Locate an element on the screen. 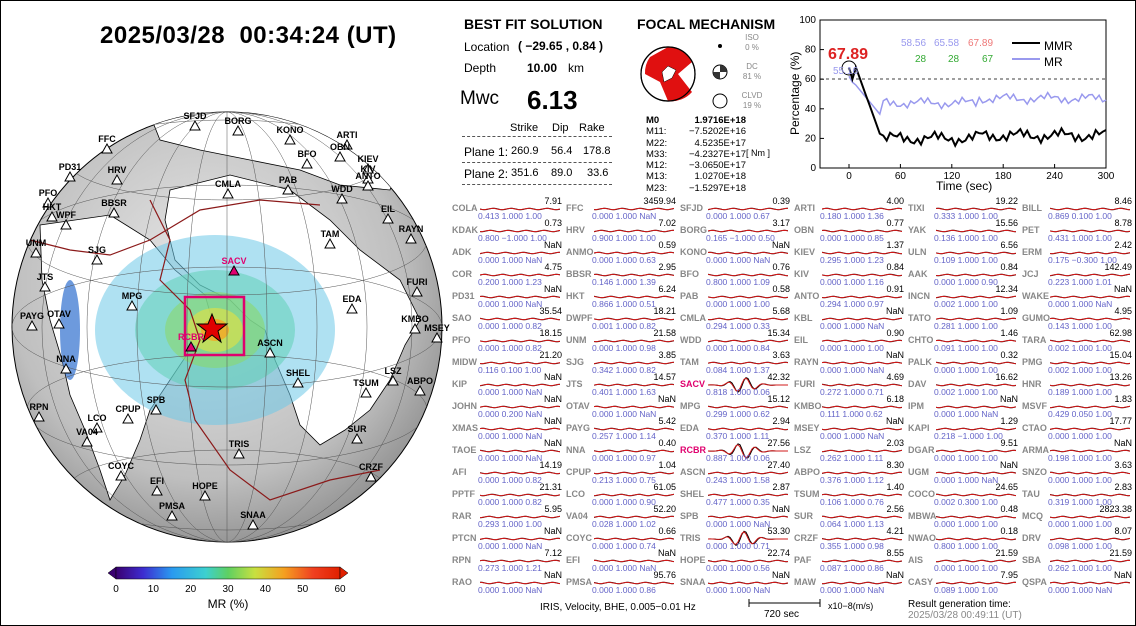 This screenshot has width=1136, height=626. station-code: PMSA is located at coordinates (579, 582).